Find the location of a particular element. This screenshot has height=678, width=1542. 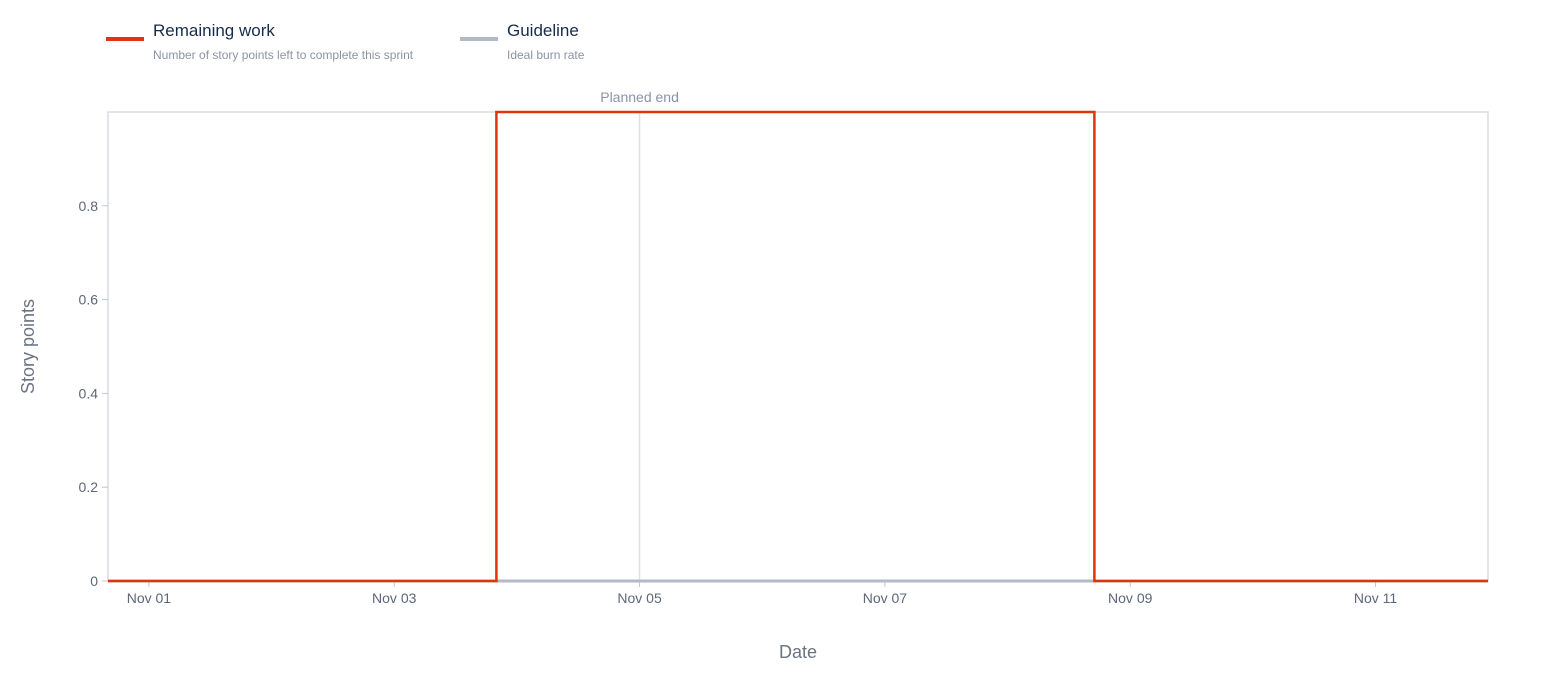

legend-swatch-remaining-work is located at coordinates (125, 39).